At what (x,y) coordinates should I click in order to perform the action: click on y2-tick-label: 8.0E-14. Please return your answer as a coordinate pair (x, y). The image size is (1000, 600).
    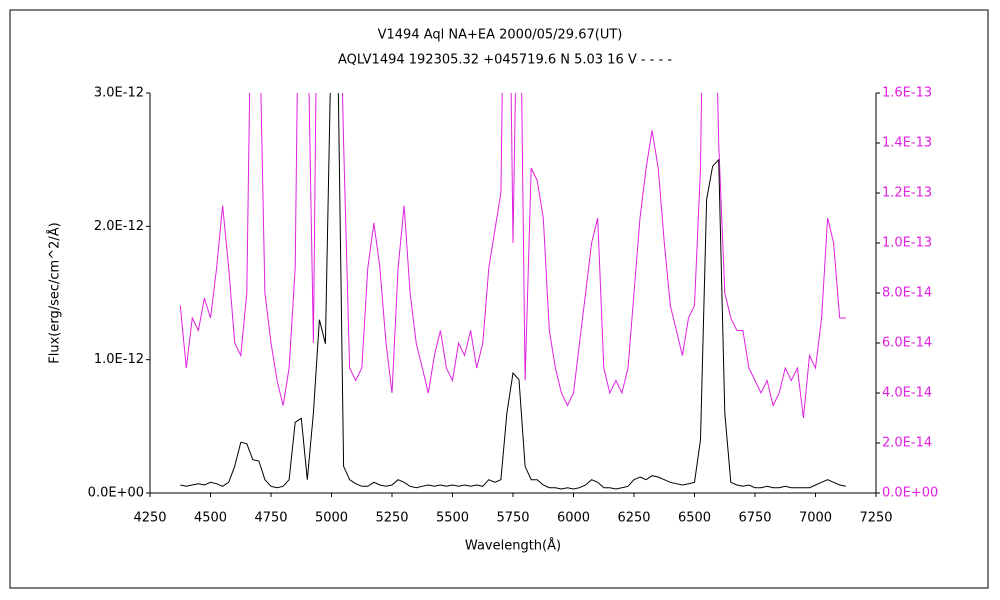
    Looking at the image, I should click on (907, 293).